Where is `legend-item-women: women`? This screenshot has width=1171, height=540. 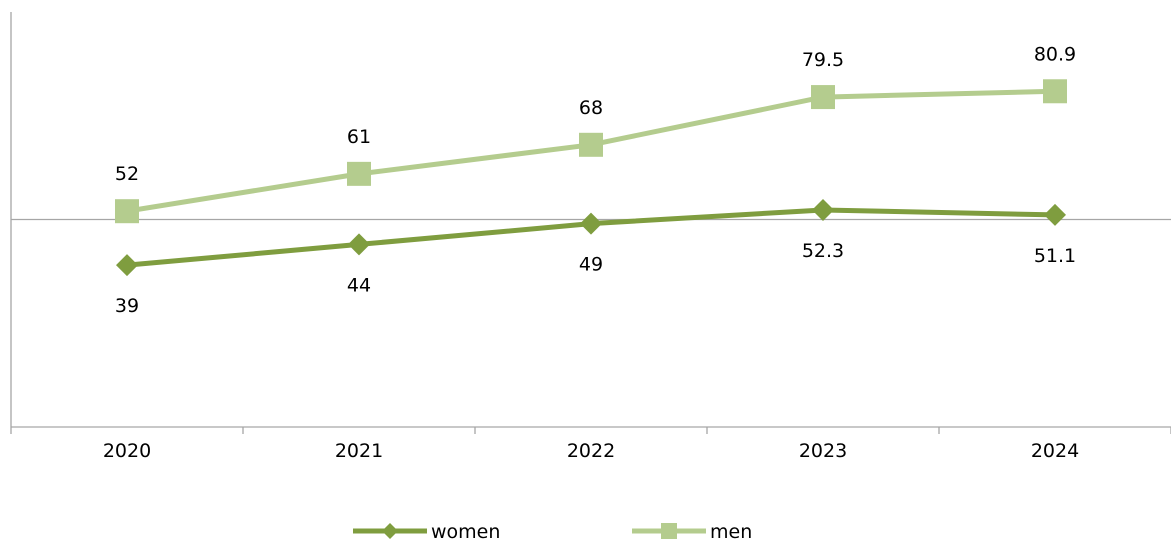
legend-item-women: women is located at coordinates (426, 530).